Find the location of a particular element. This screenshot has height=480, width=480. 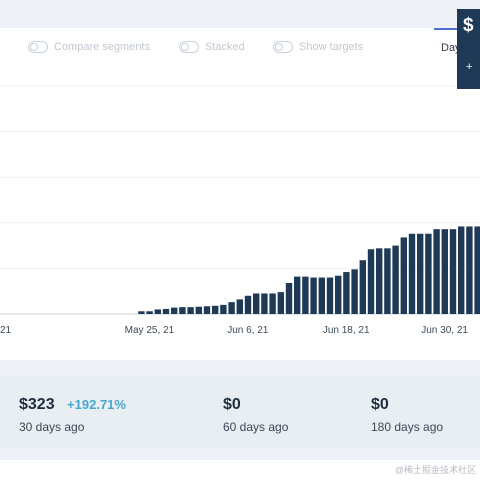

x-tick-label: 21 is located at coordinates (6, 330).